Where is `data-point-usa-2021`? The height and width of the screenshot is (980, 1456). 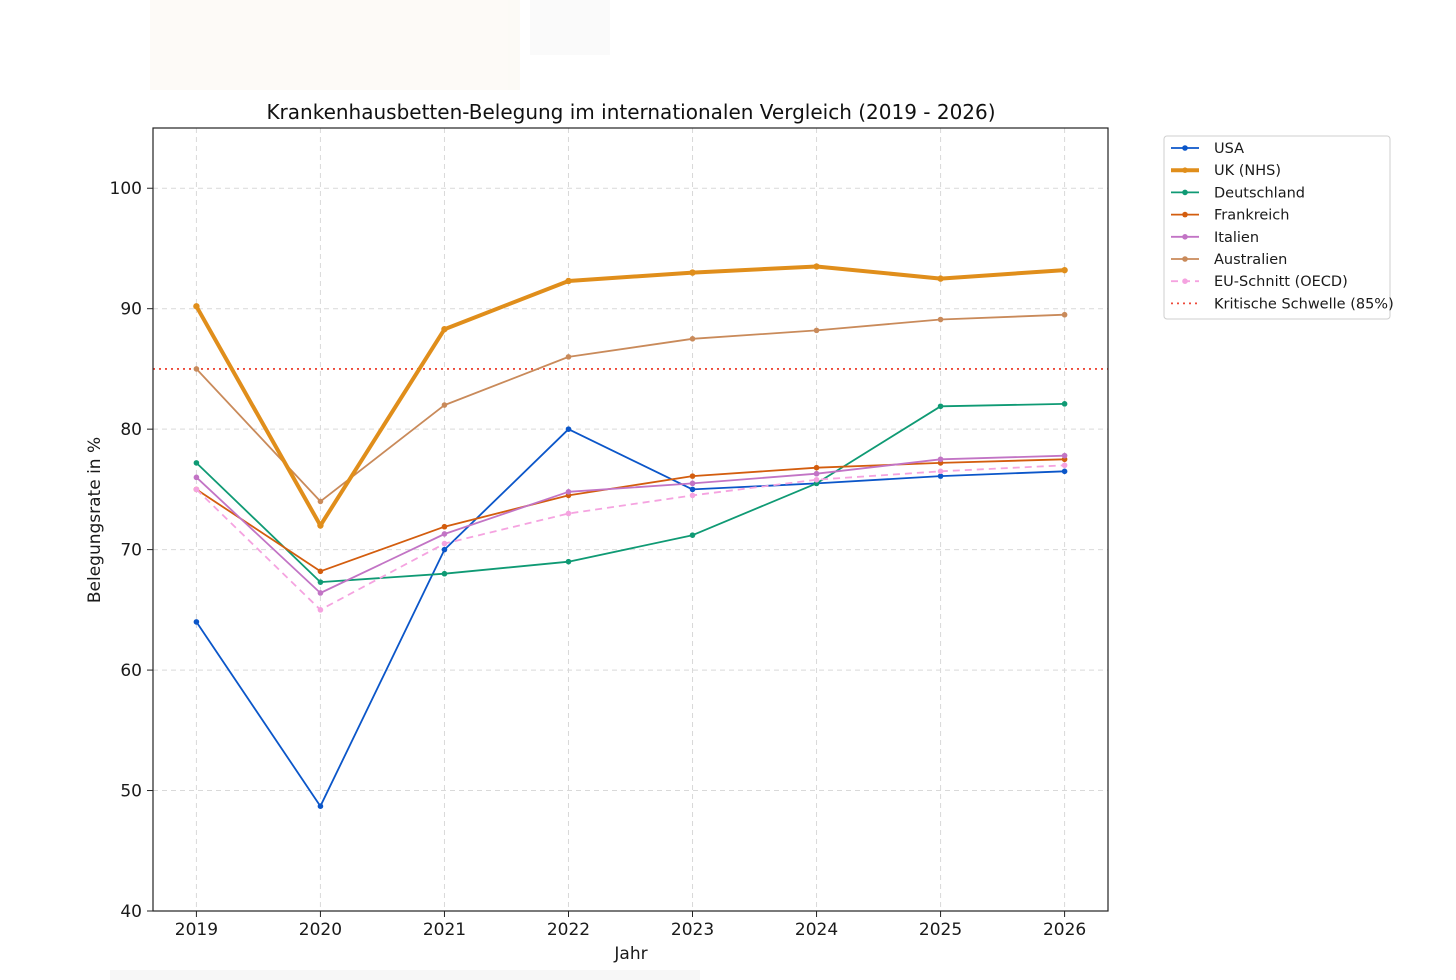
data-point-usa-2021 is located at coordinates (444, 549).